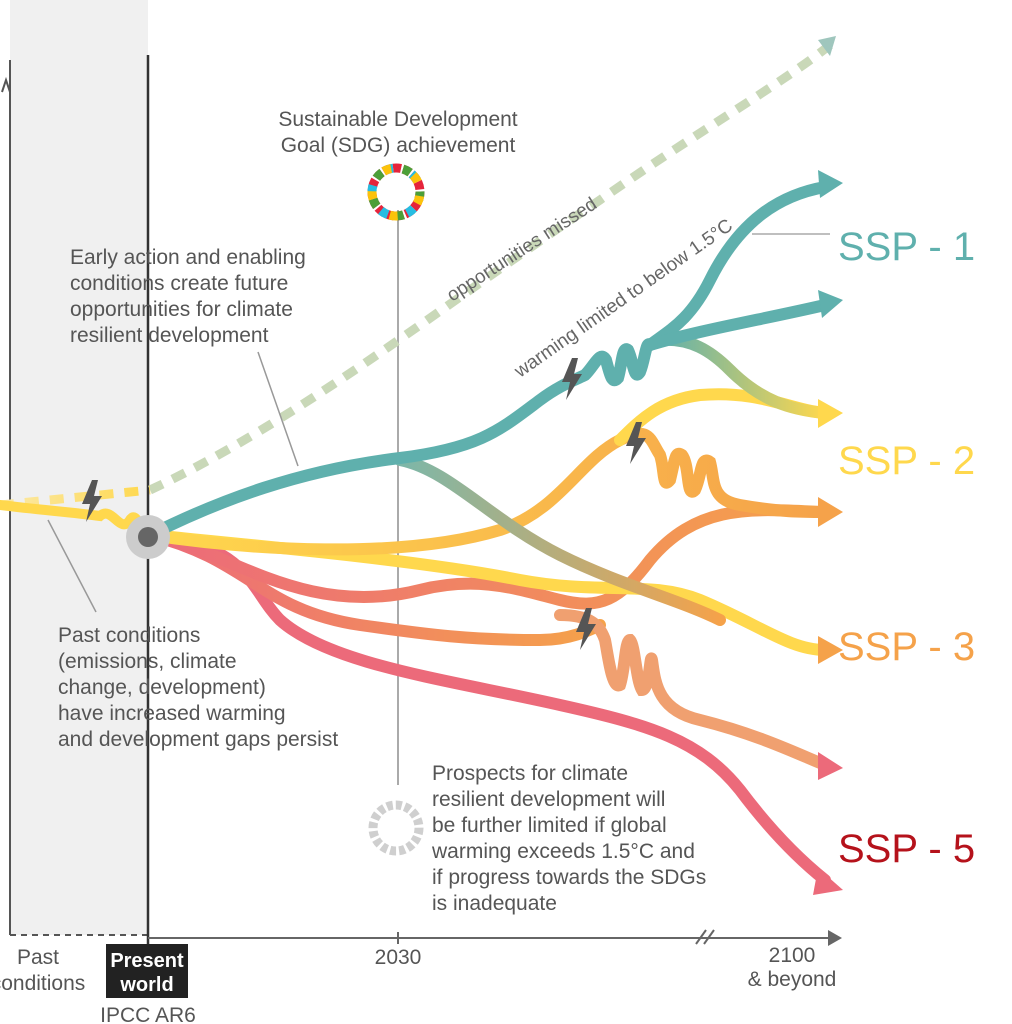 This screenshot has height=1024, width=1012. Describe the element at coordinates (569, 877) in the screenshot. I see `prospects-line5: if progress towards the SDGs` at that location.